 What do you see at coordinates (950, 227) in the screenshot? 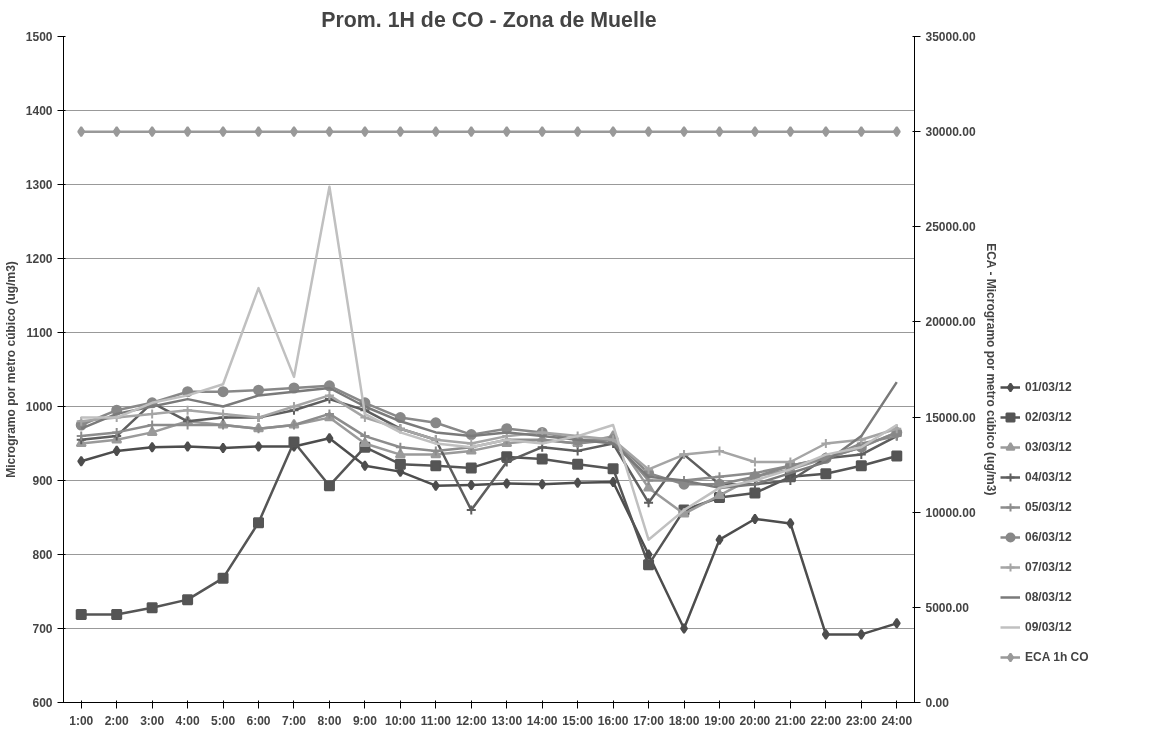
I see `y2-tick-label: 25000.00` at bounding box center [950, 227].